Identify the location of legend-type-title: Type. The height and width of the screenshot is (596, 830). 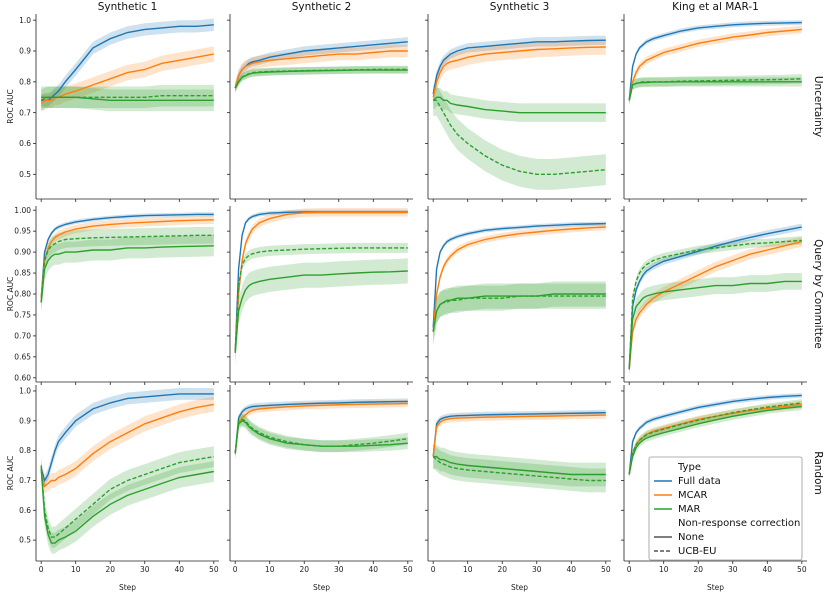
(689, 467).